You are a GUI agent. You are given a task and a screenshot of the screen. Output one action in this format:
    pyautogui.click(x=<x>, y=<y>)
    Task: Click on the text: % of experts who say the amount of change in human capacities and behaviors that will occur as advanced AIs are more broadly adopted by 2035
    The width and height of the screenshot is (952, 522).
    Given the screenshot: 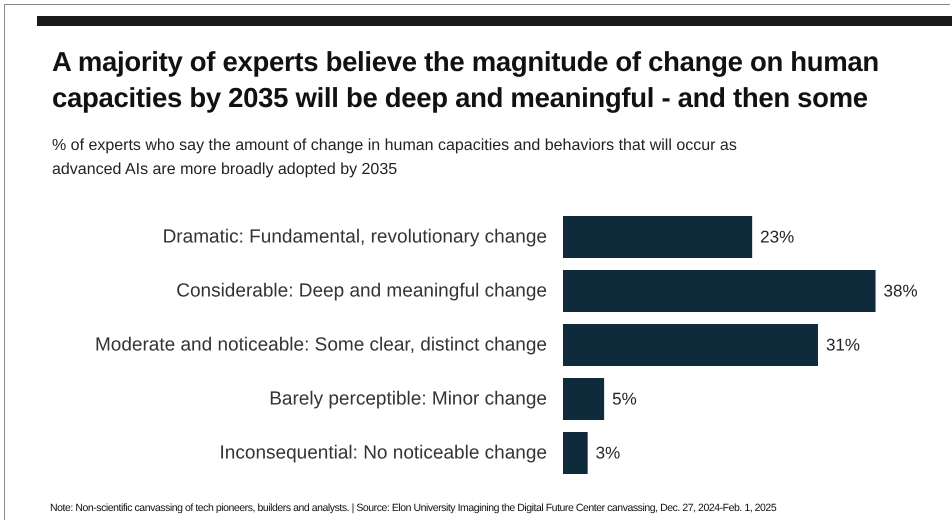 What is the action you would take?
    pyautogui.click(x=395, y=158)
    